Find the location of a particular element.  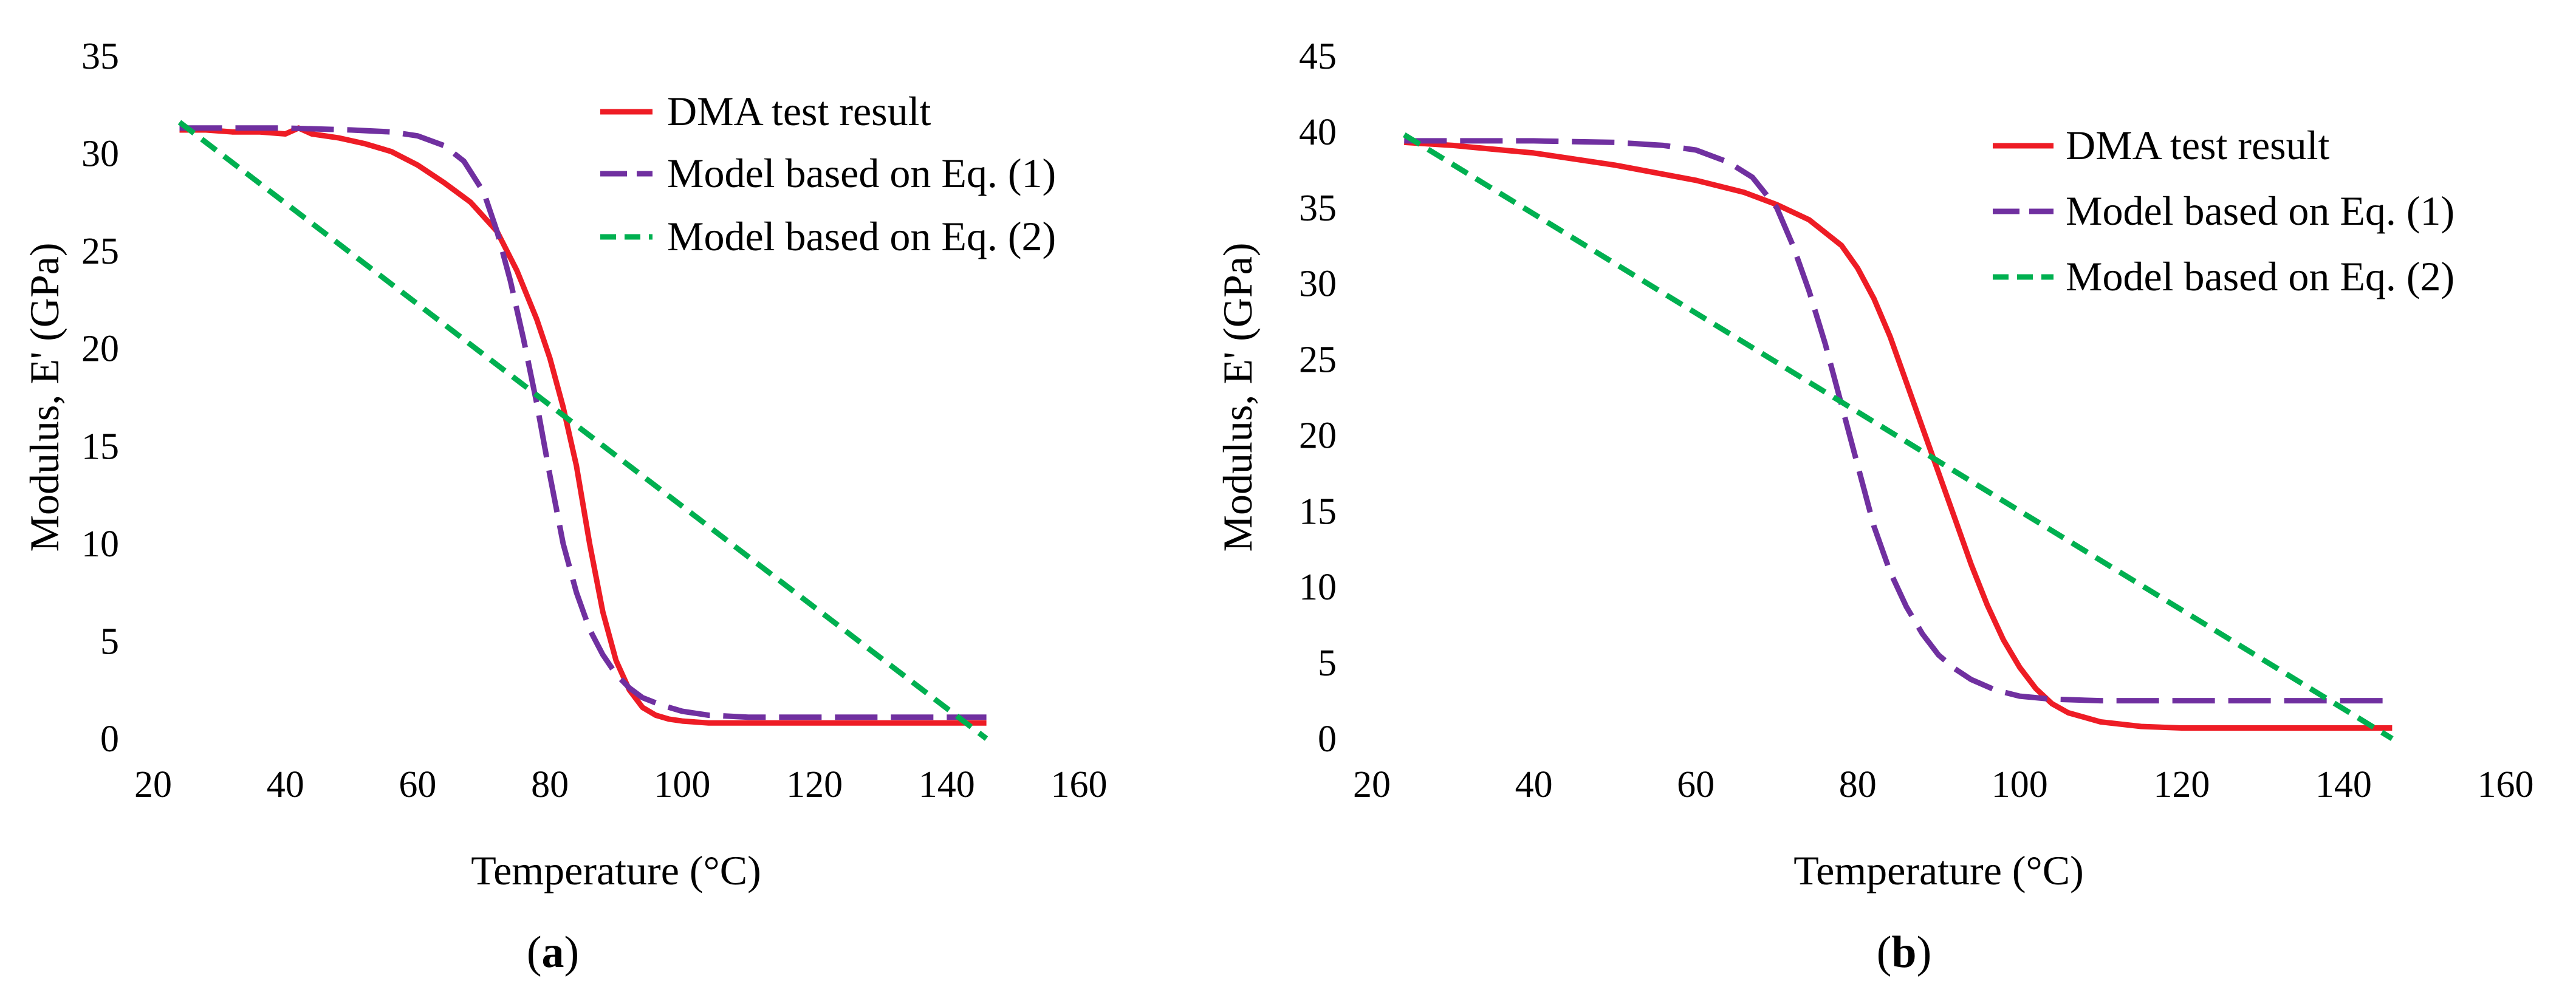

panel-caption: (b) is located at coordinates (1904, 952).